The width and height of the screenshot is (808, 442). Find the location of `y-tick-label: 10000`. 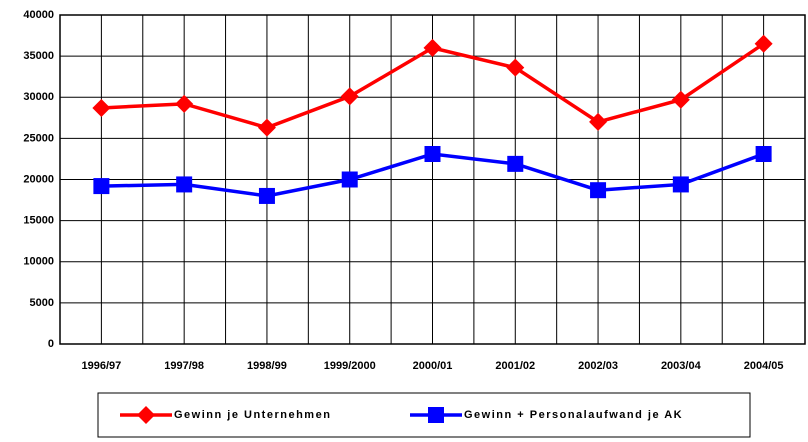

y-tick-label: 10000 is located at coordinates (38, 262).